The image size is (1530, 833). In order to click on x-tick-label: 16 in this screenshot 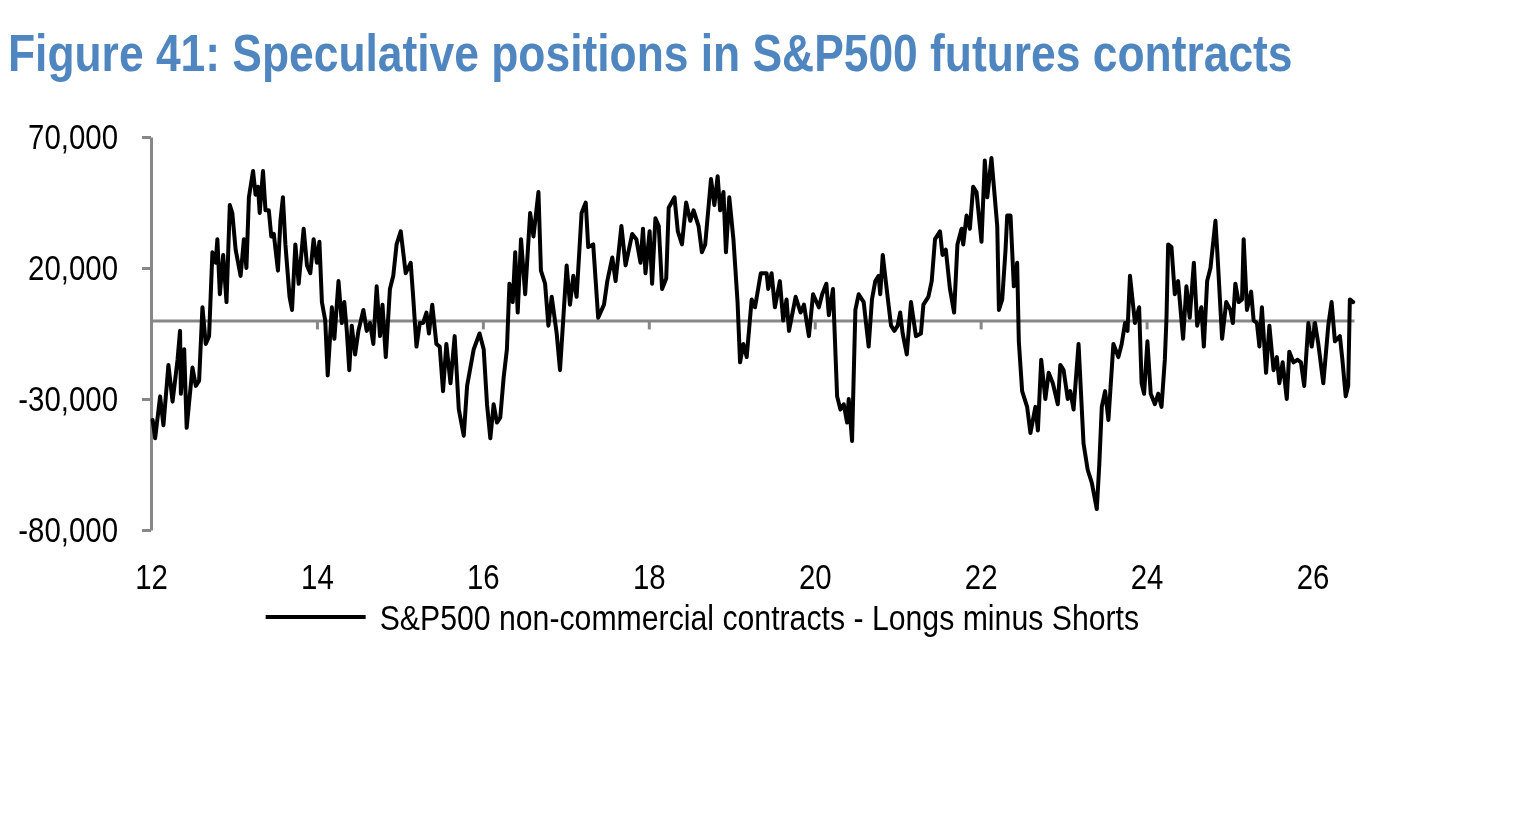, I will do `click(483, 577)`.